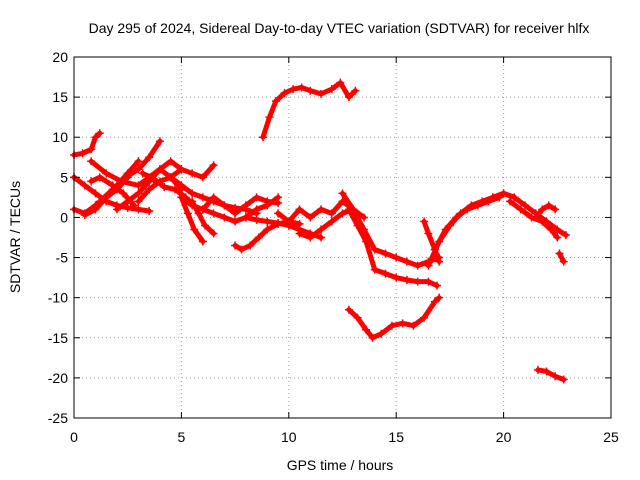  What do you see at coordinates (58, 338) in the screenshot?
I see `y-tick-label: -15` at bounding box center [58, 338].